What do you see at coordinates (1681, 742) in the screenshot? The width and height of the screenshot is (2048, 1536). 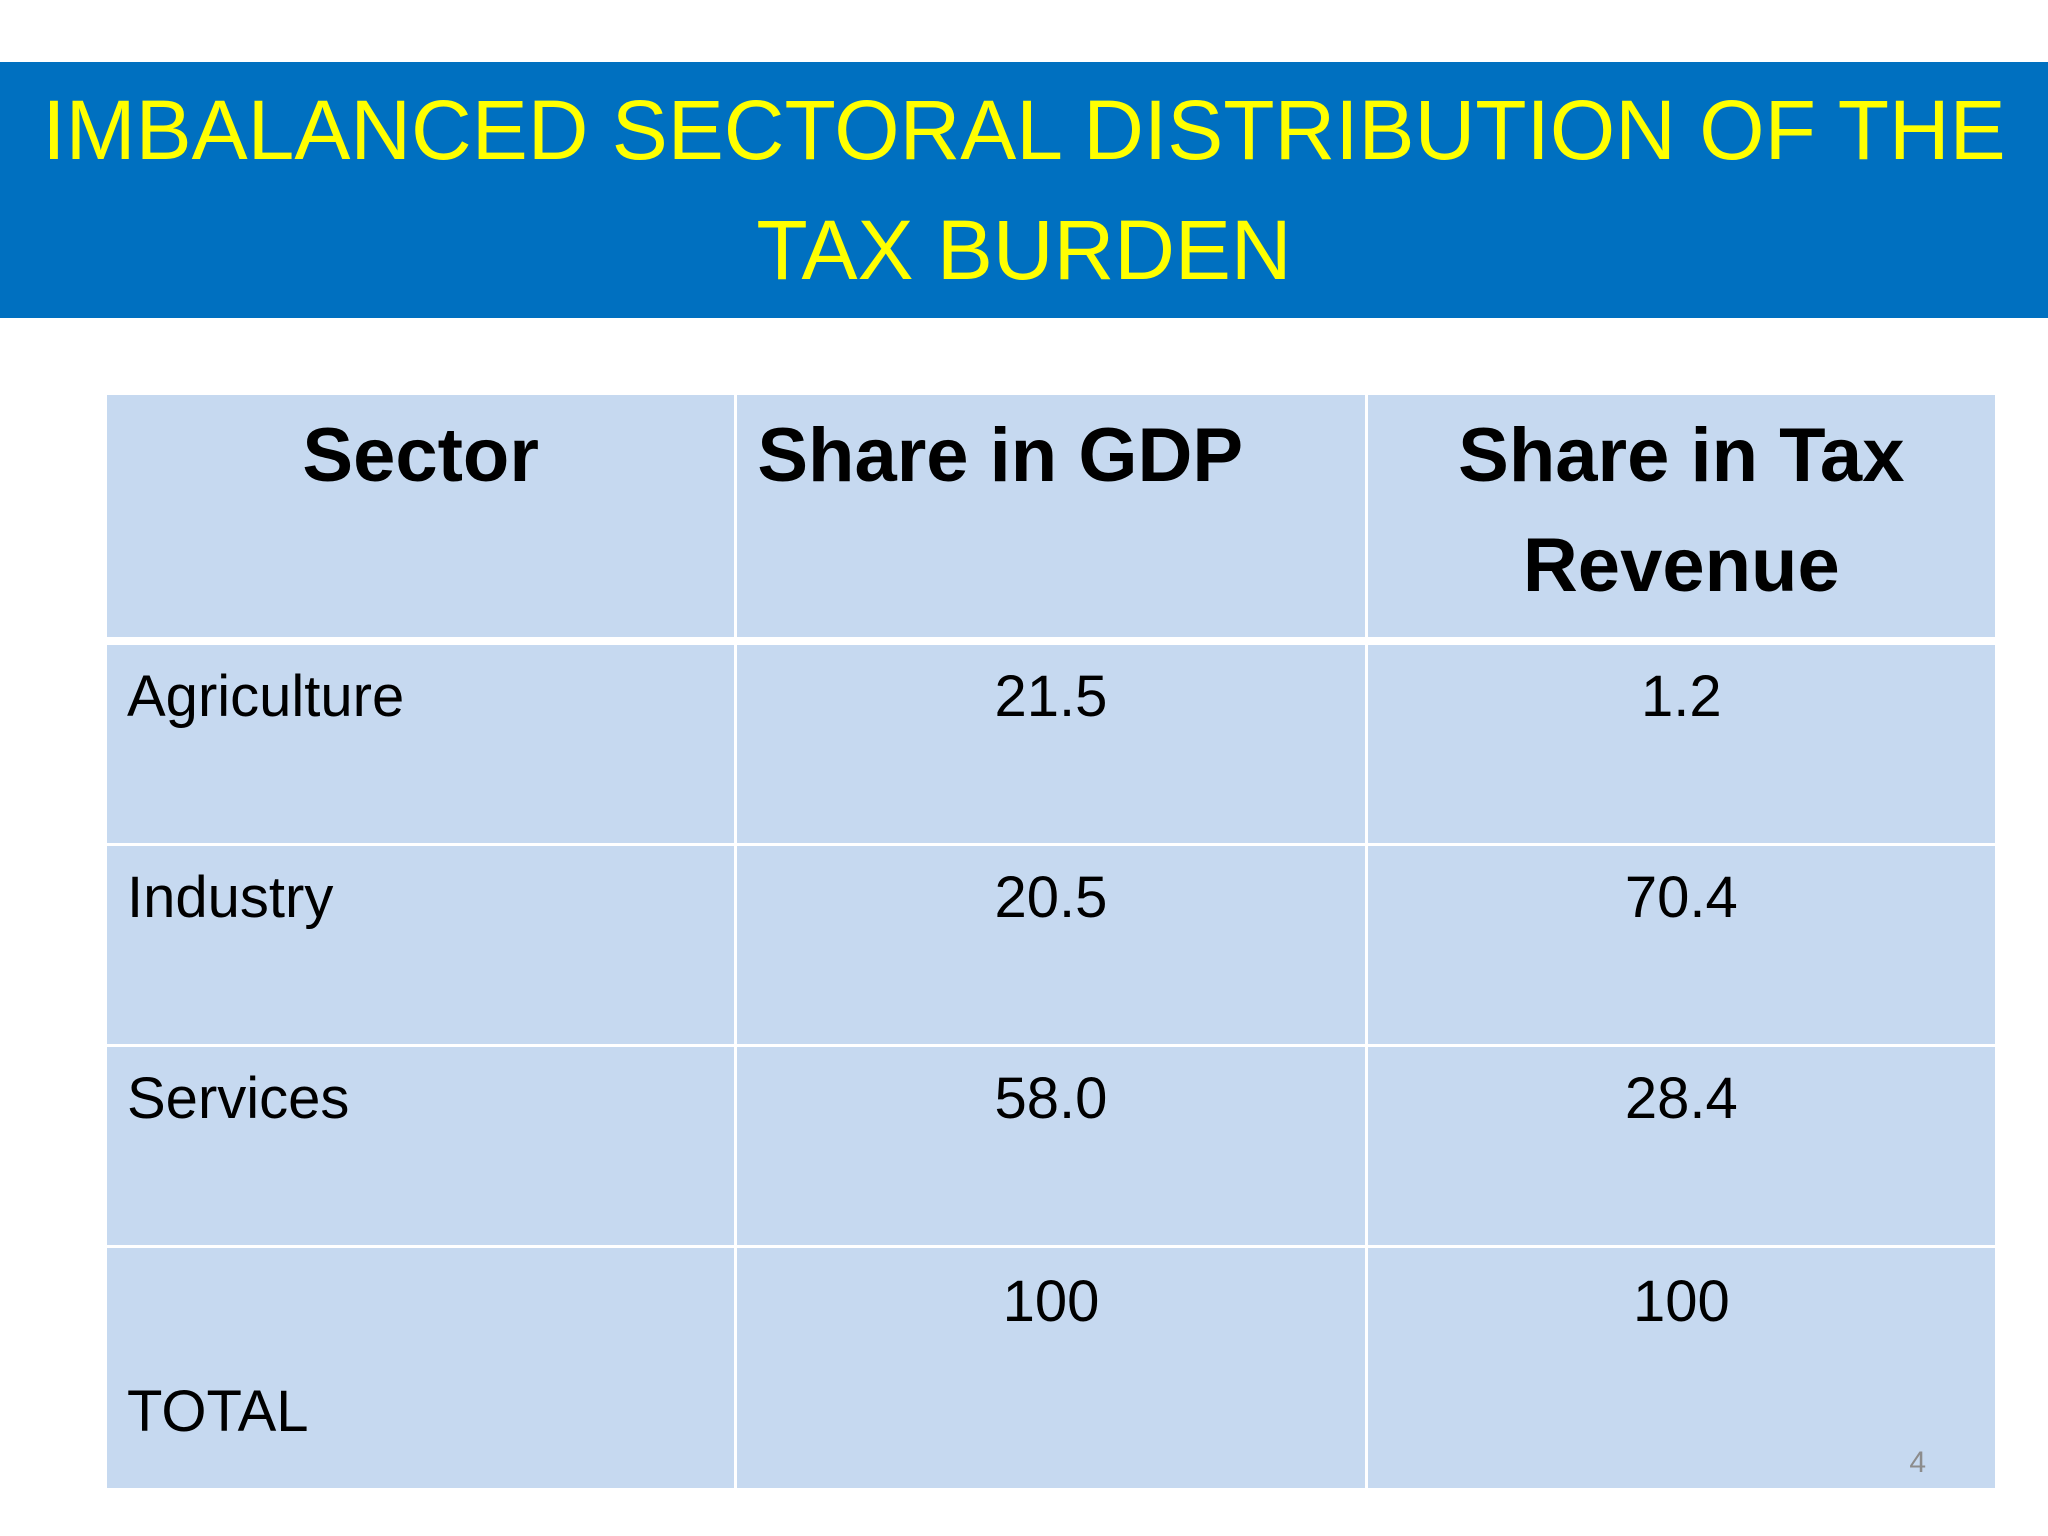 I see `cell-tax-share: 1.2` at bounding box center [1681, 742].